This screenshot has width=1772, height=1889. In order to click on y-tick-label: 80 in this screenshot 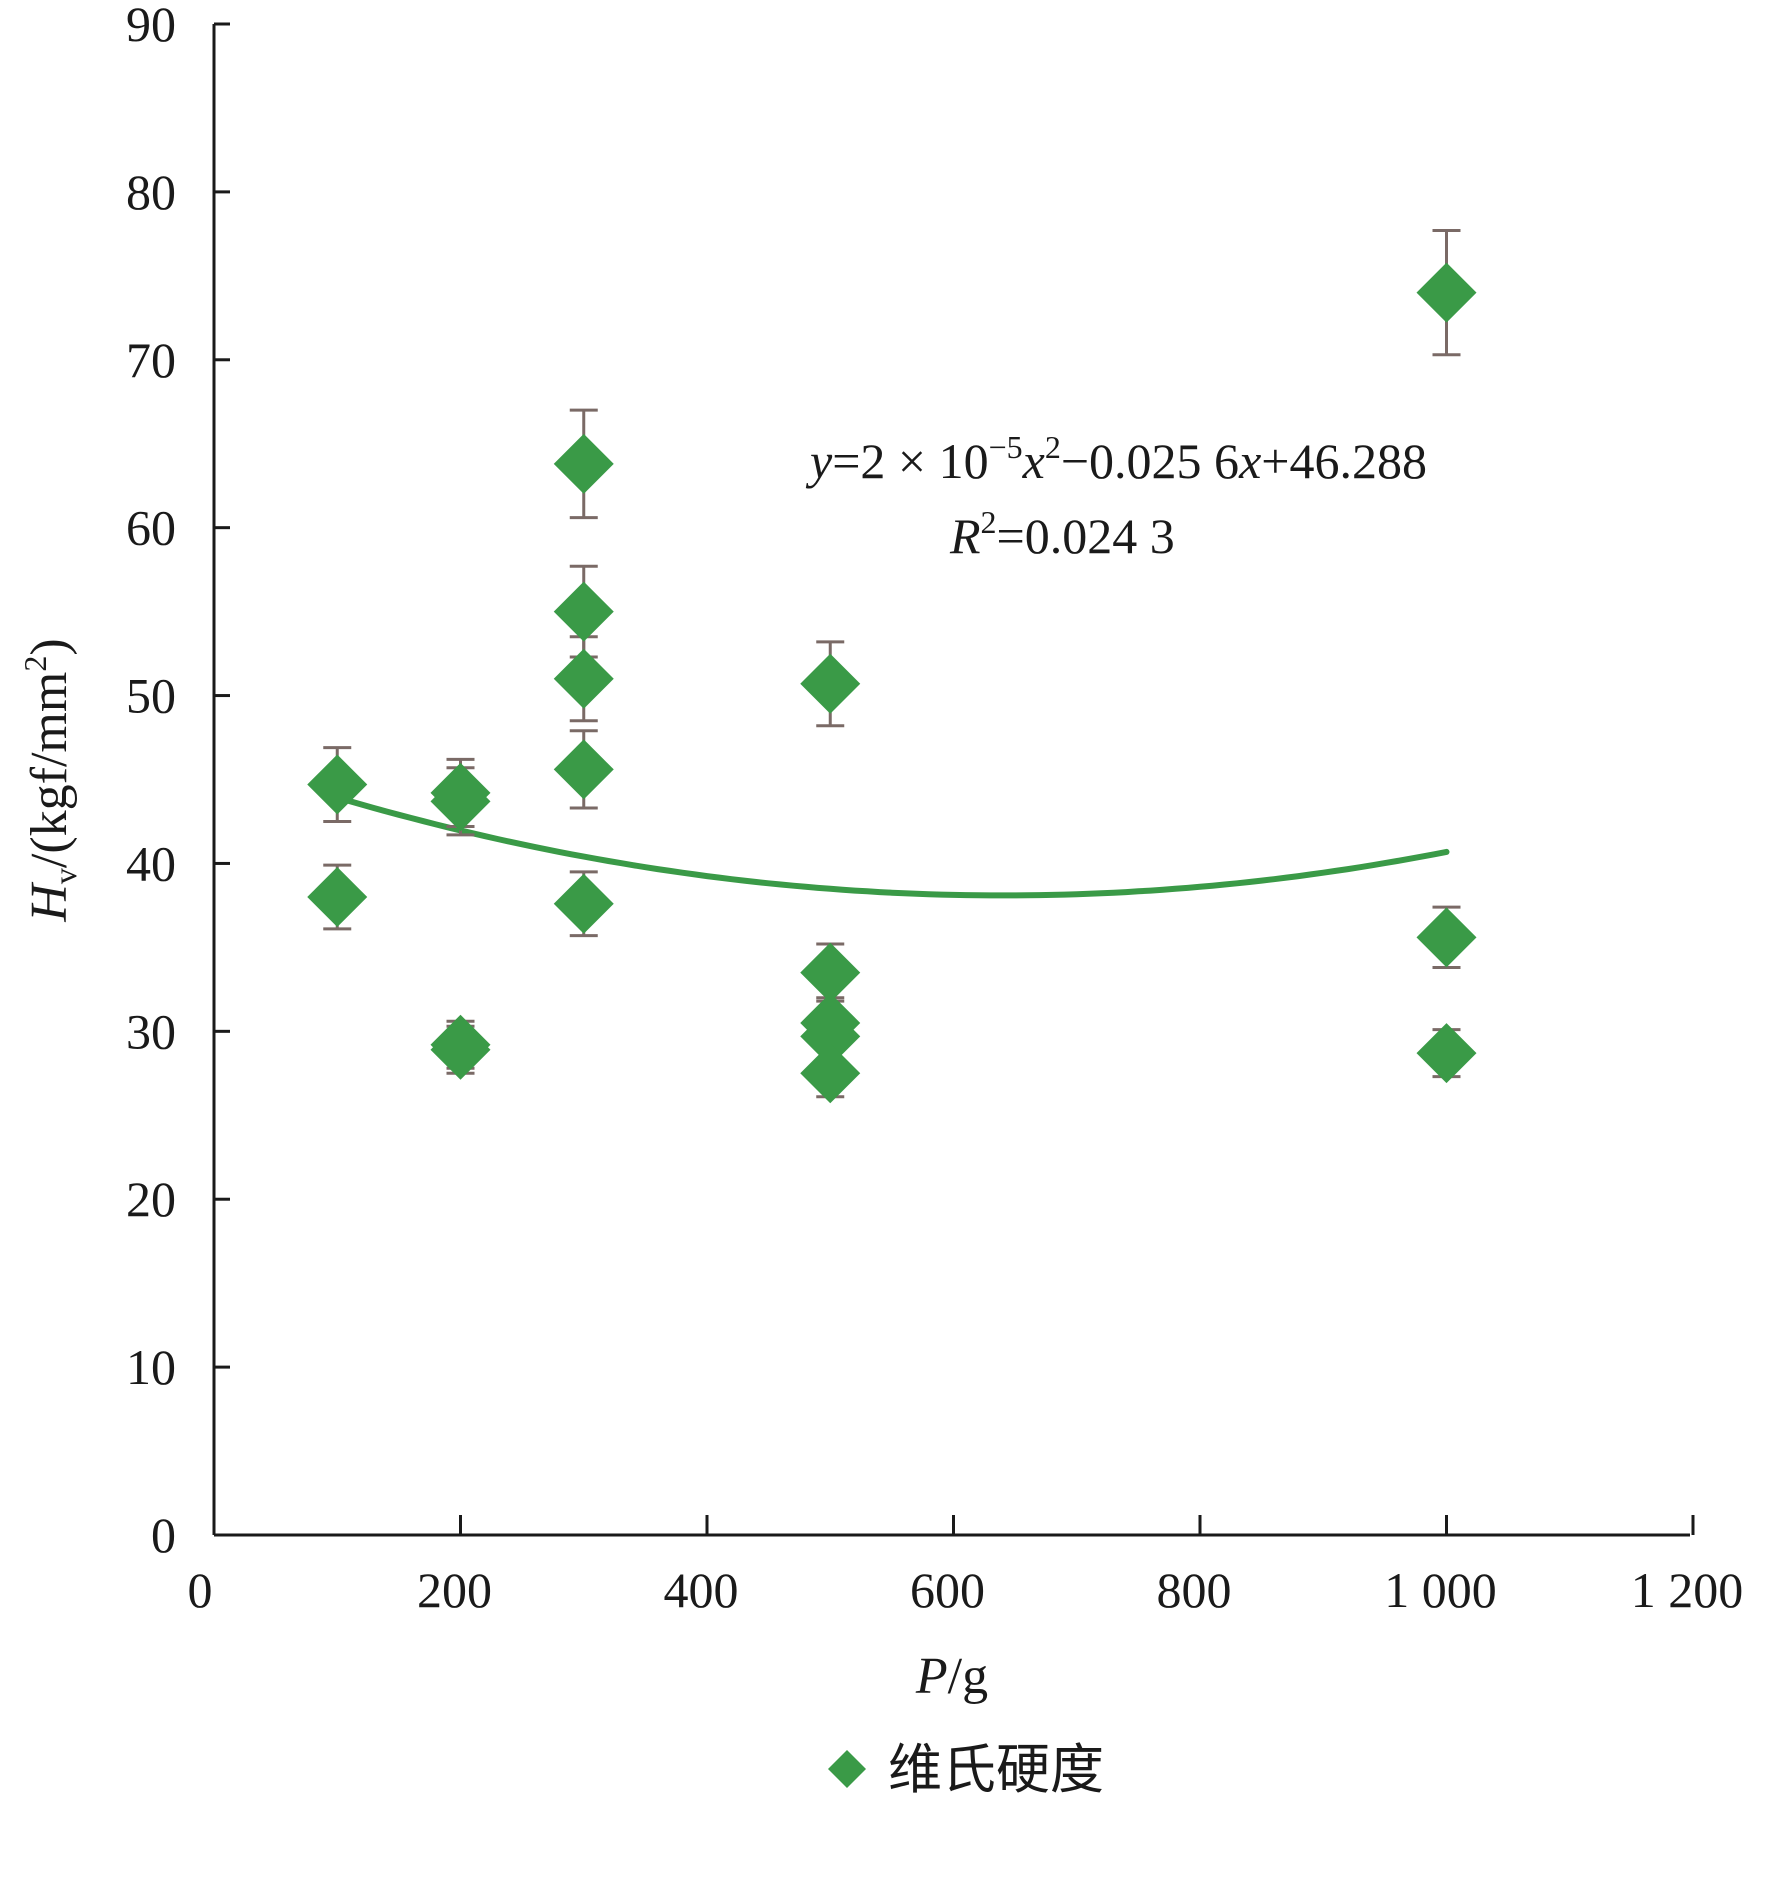, I will do `click(151, 192)`.